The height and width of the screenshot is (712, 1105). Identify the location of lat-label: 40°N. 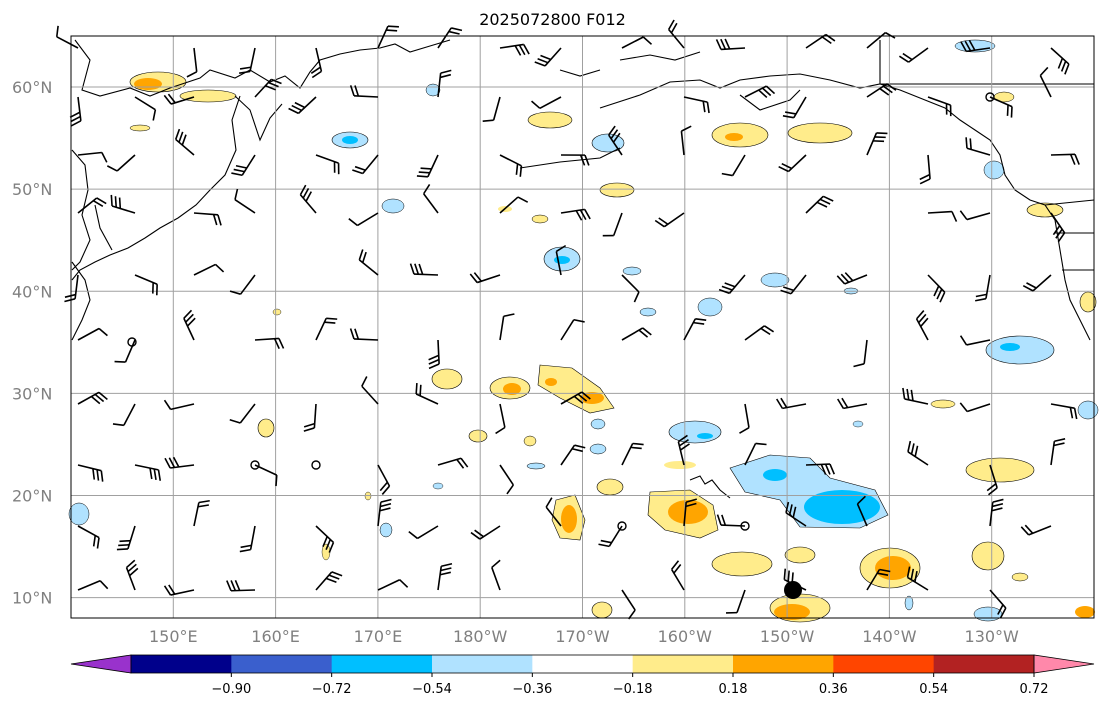
(32, 291).